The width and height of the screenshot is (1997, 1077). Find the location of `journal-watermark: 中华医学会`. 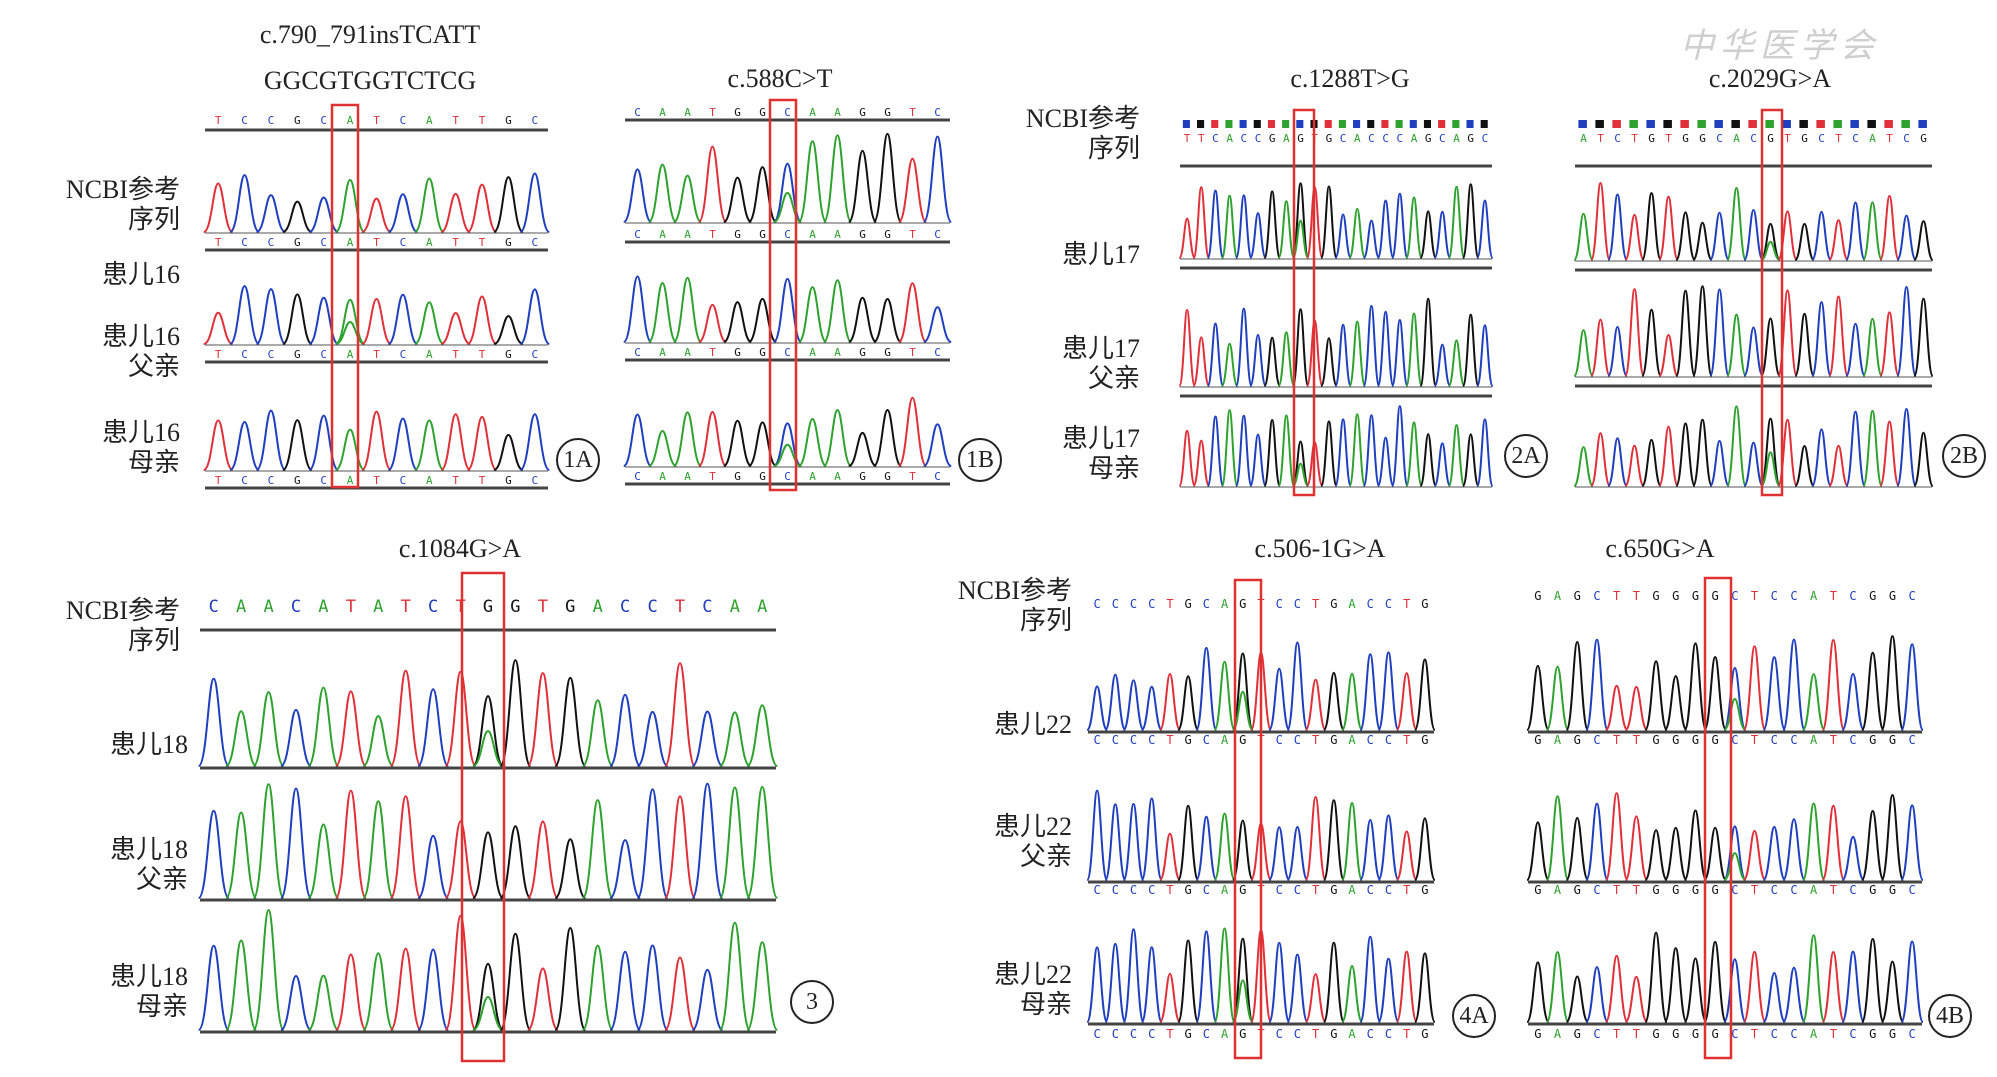

journal-watermark: 中华医学会 is located at coordinates (1780, 46).